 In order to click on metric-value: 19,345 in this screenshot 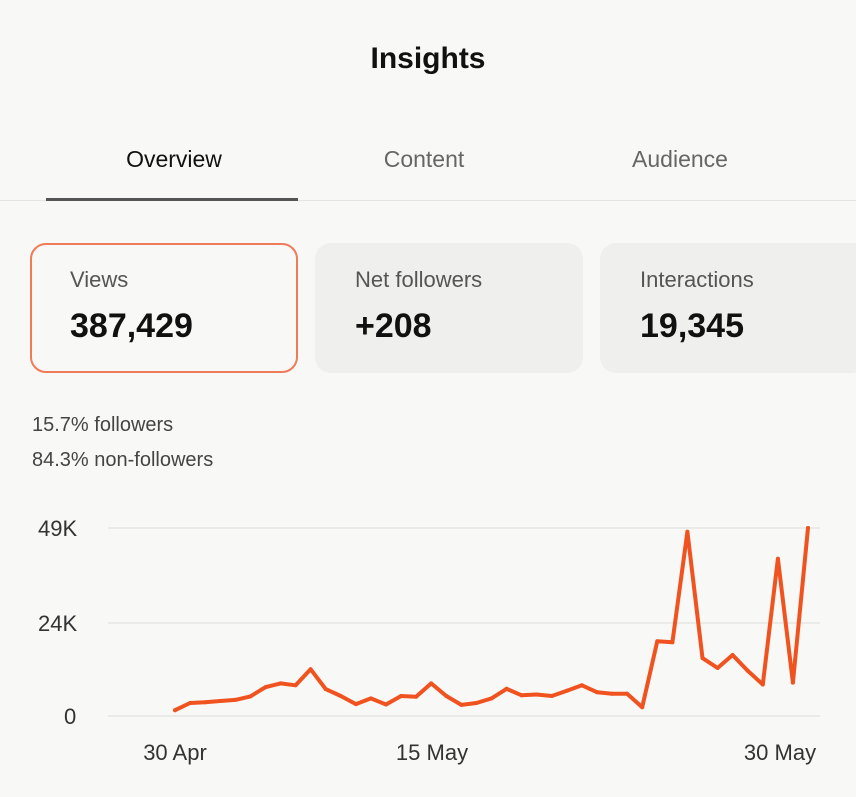, I will do `click(692, 326)`.